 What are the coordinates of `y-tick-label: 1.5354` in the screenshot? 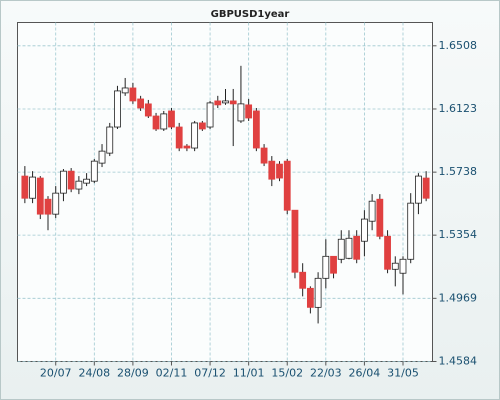 It's located at (458, 234).